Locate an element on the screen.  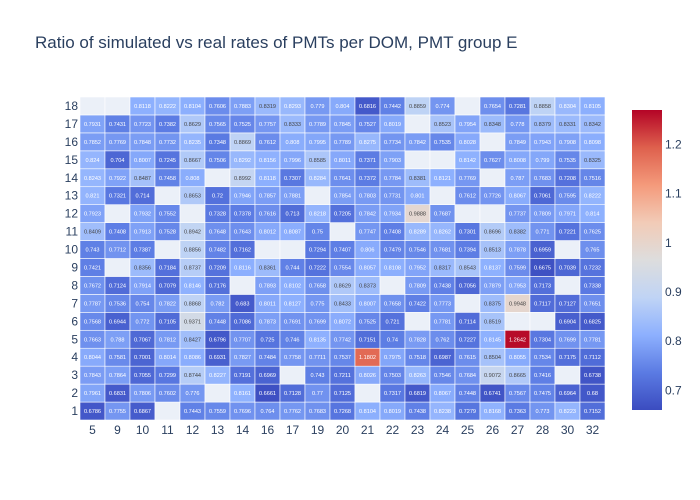
cell-value-label: 0.7731 is located at coordinates (392, 197).